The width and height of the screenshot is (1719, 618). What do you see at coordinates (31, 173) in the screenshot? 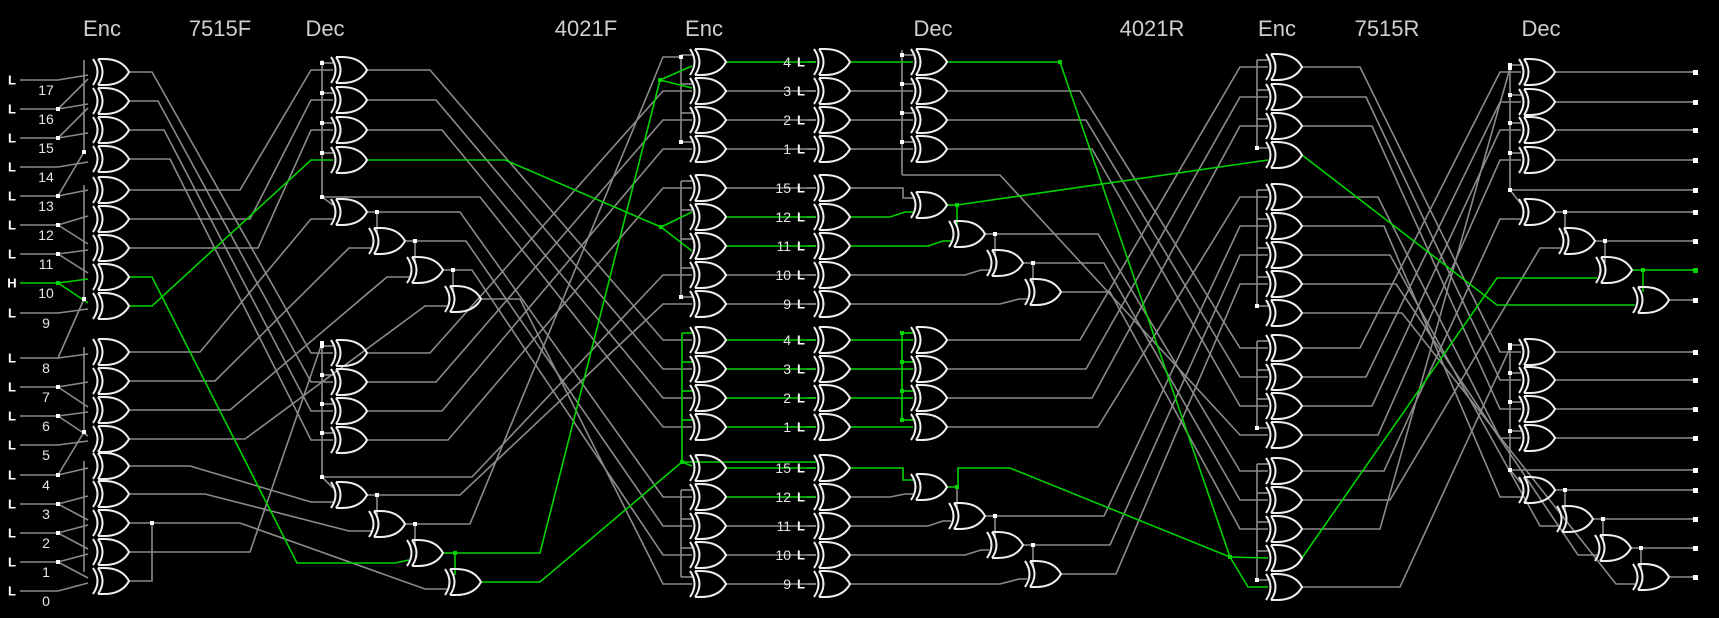
I see `input-pin-14: L 14` at bounding box center [31, 173].